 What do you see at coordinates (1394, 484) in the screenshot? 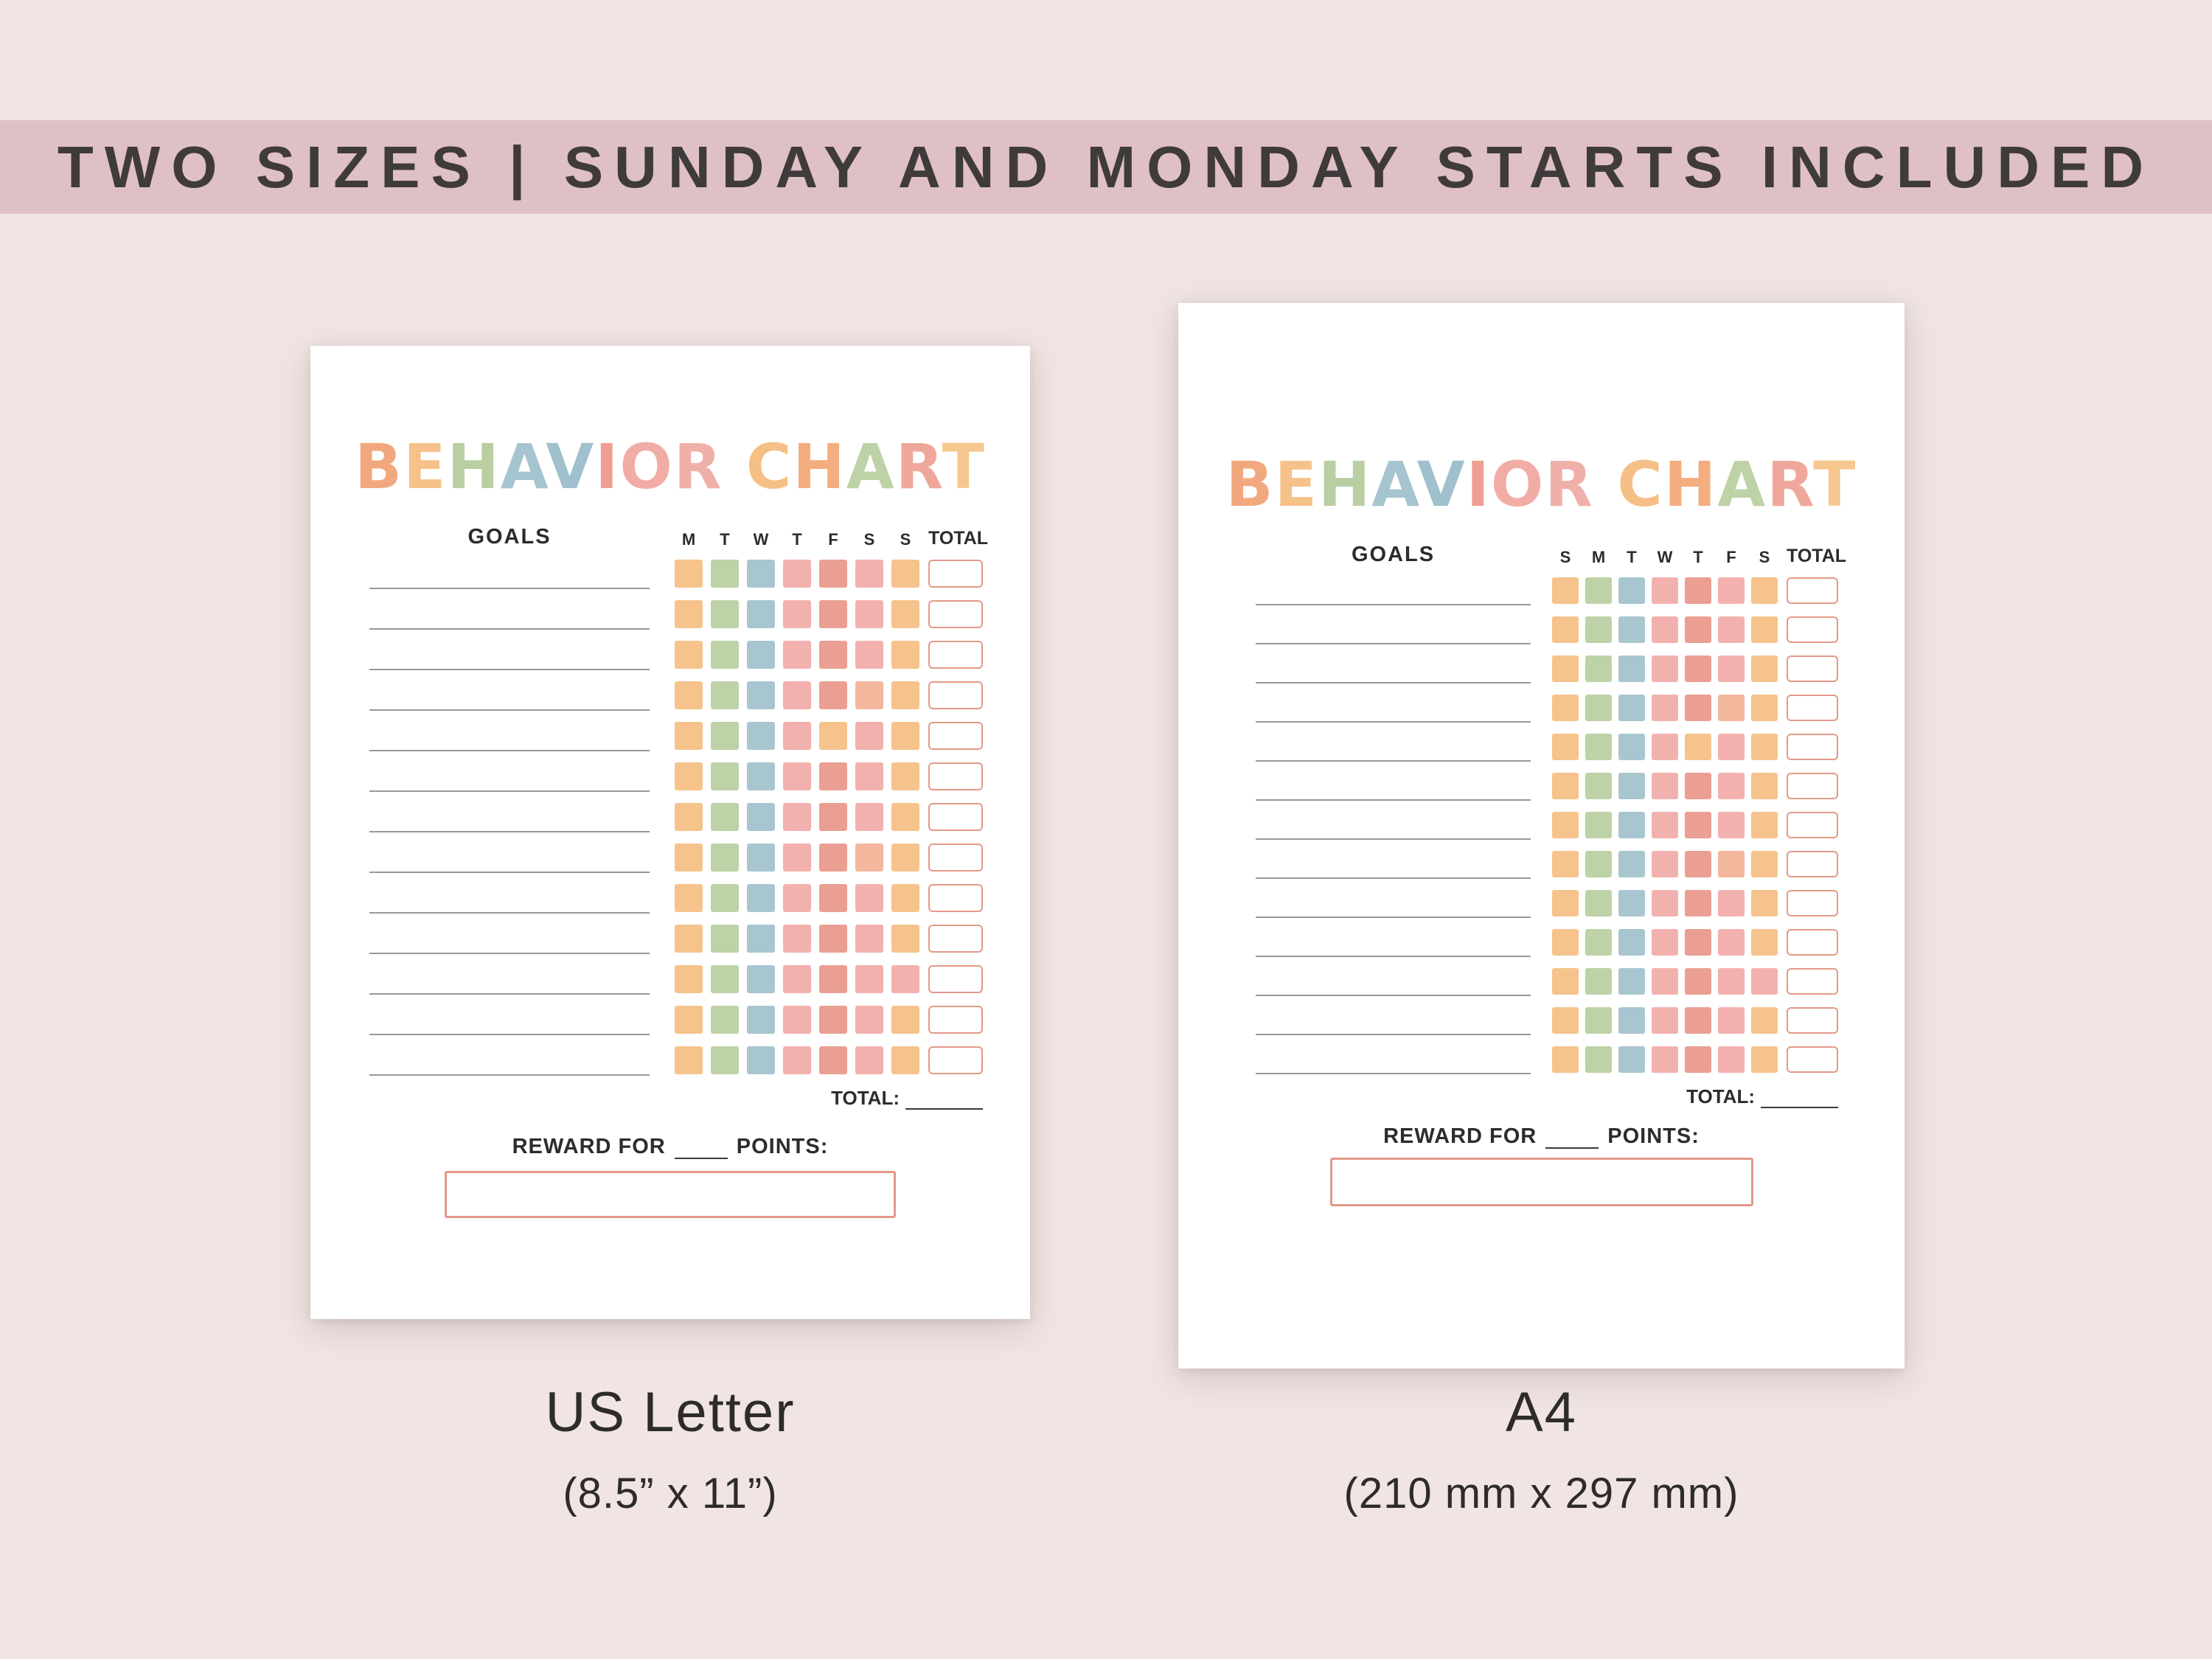
I see `title-letter: A` at bounding box center [1394, 484].